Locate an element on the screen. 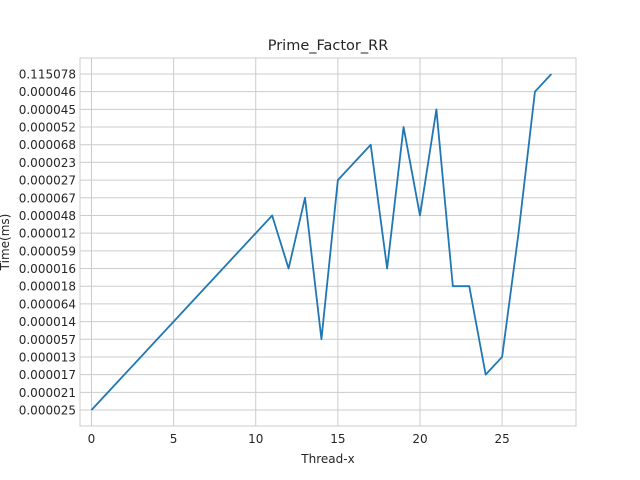 The height and width of the screenshot is (480, 640). y-tick-label: 0.000016 is located at coordinates (47, 269).